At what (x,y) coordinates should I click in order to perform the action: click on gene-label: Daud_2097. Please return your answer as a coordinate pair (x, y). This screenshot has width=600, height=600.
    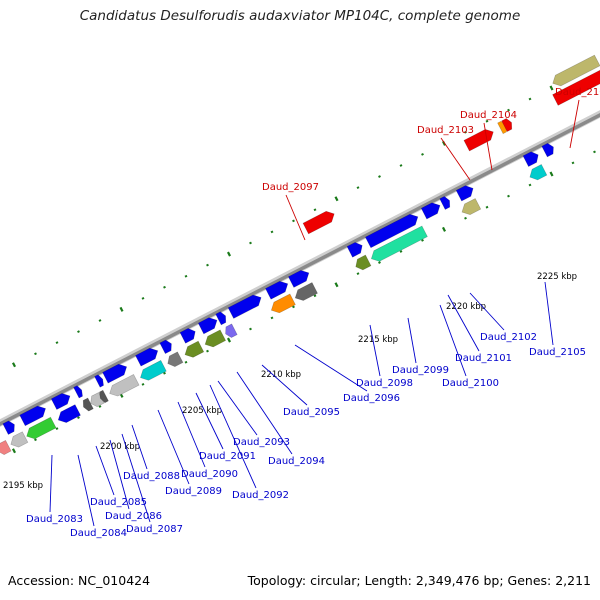
    Looking at the image, I should click on (290, 187).